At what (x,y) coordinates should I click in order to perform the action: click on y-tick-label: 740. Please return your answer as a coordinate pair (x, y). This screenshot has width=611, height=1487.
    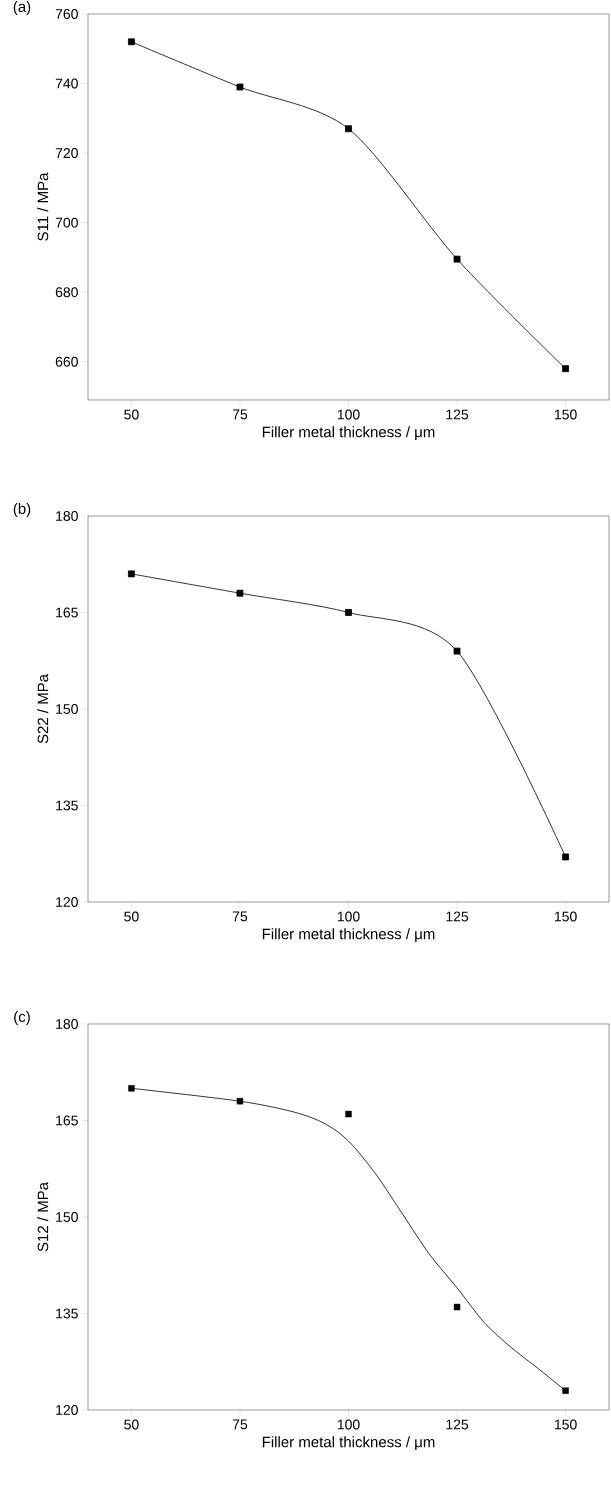
    Looking at the image, I should click on (66, 83).